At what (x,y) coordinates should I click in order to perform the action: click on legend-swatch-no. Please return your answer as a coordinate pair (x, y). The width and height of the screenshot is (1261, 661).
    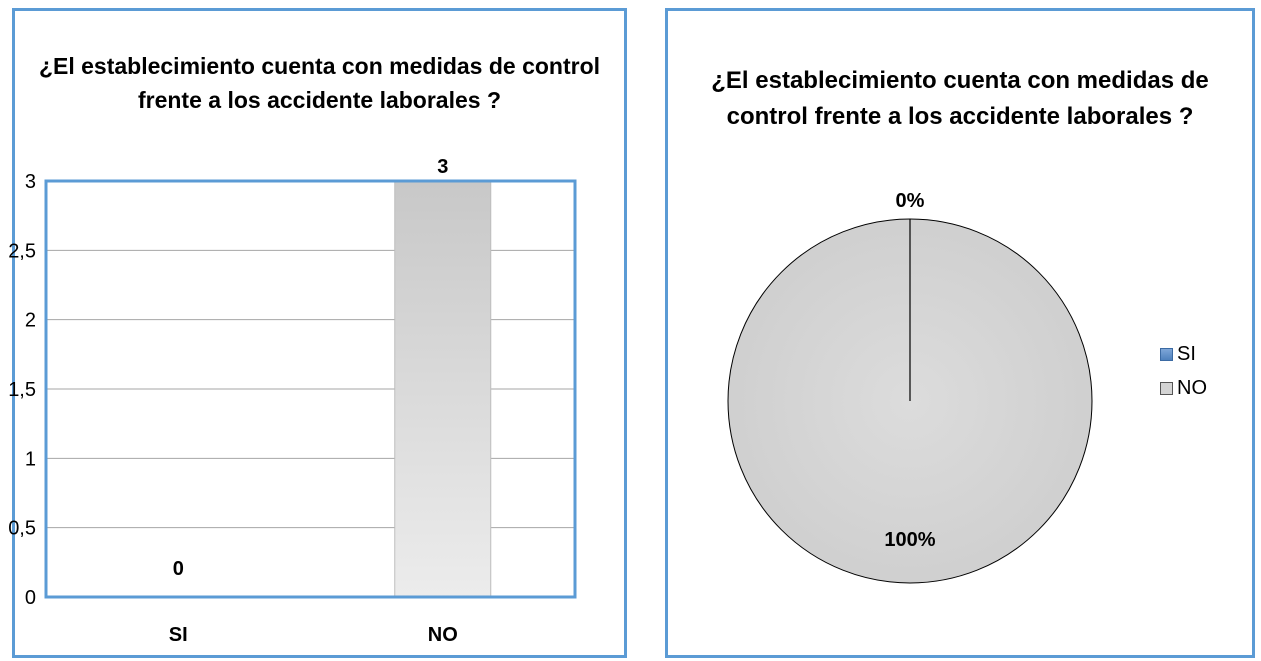
    Looking at the image, I should click on (1166, 388).